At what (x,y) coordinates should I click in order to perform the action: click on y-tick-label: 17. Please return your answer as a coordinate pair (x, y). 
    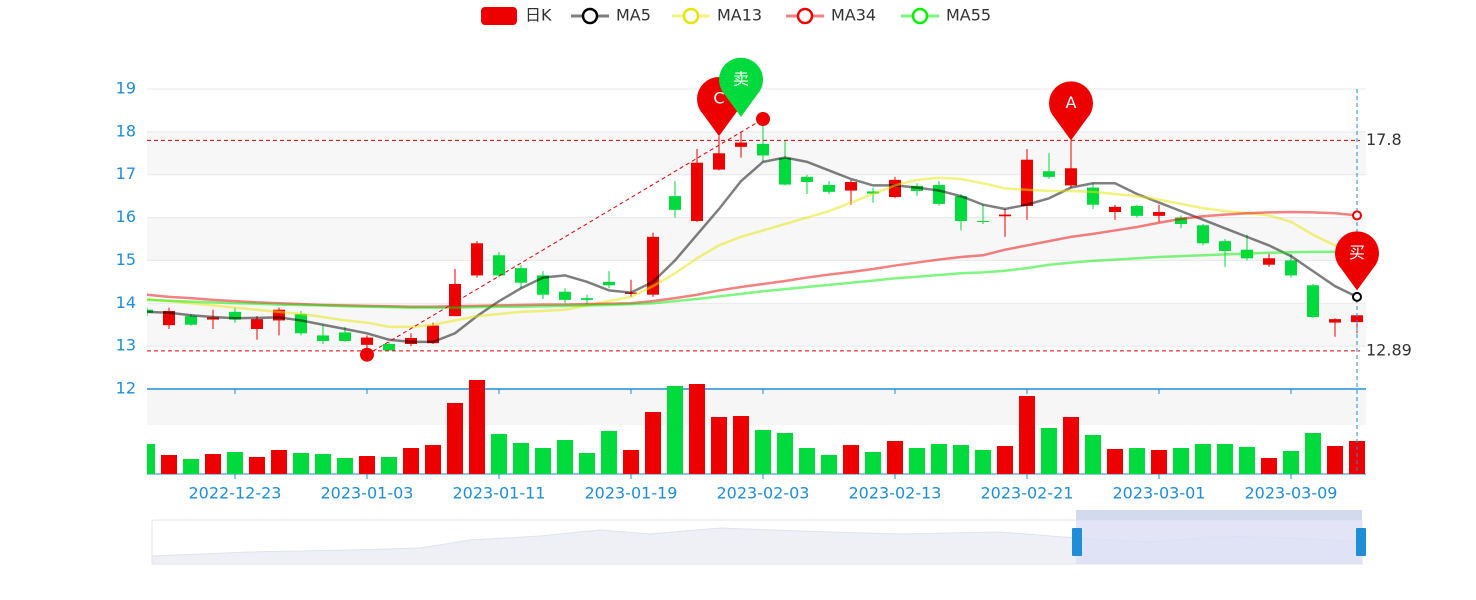
    Looking at the image, I should click on (126, 173).